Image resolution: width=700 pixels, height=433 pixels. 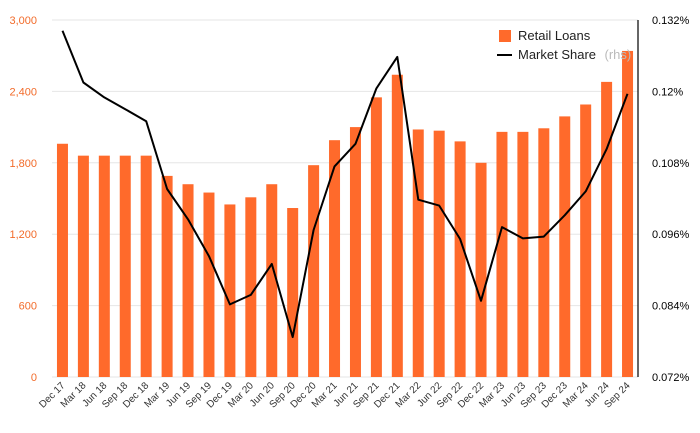 What do you see at coordinates (554, 35) in the screenshot?
I see `legend-retail-loans-label: Retail Loans` at bounding box center [554, 35].